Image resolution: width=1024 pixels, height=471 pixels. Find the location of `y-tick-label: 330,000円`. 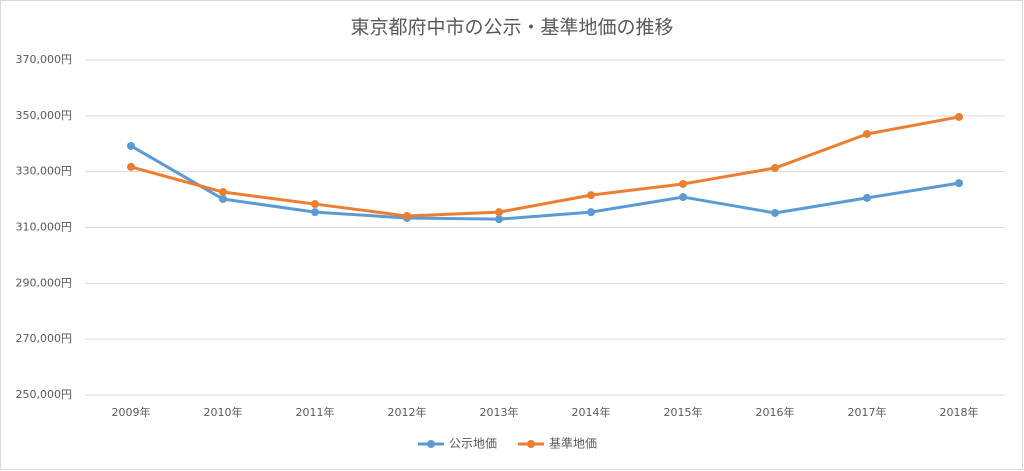

y-tick-label: 330,000円 is located at coordinates (44, 171).